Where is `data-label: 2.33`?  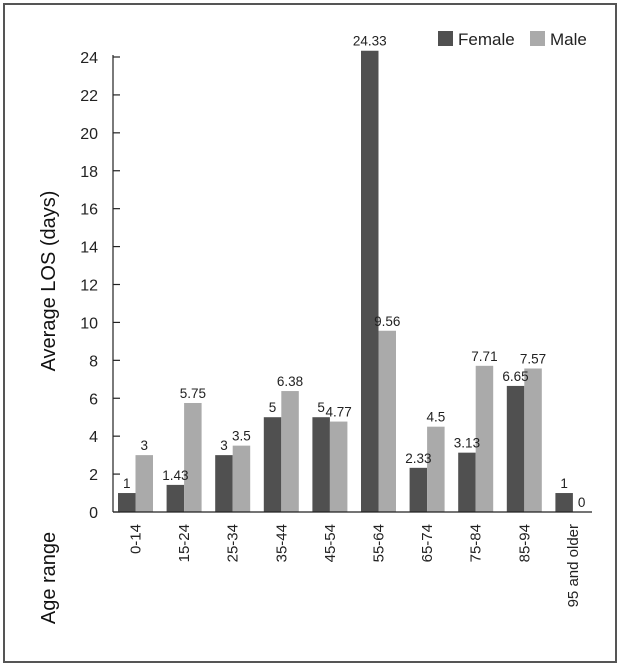 data-label: 2.33 is located at coordinates (418, 458).